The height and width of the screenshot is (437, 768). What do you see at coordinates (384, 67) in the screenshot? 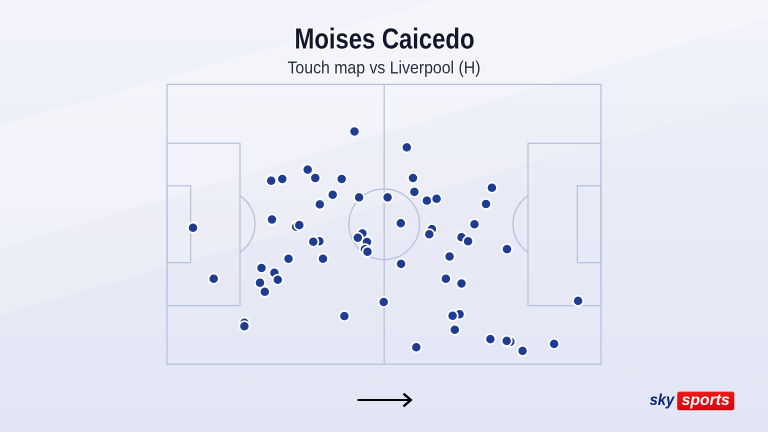
I see `svg-text: Touch map vs Liverpool (H)` at bounding box center [384, 67].